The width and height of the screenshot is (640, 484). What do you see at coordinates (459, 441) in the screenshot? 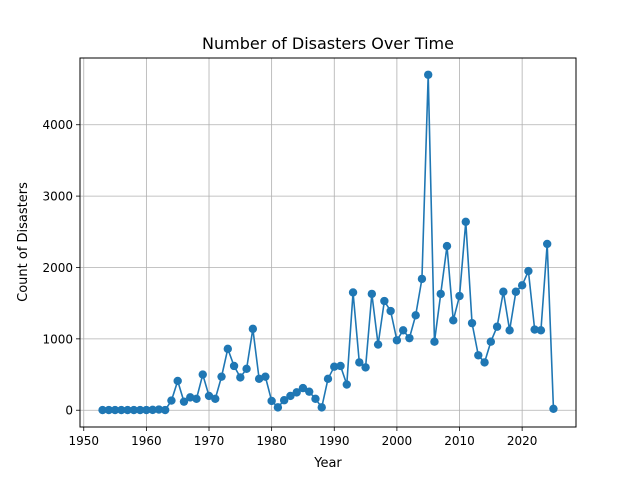
I see `x-tick-label: 2010` at bounding box center [459, 441].